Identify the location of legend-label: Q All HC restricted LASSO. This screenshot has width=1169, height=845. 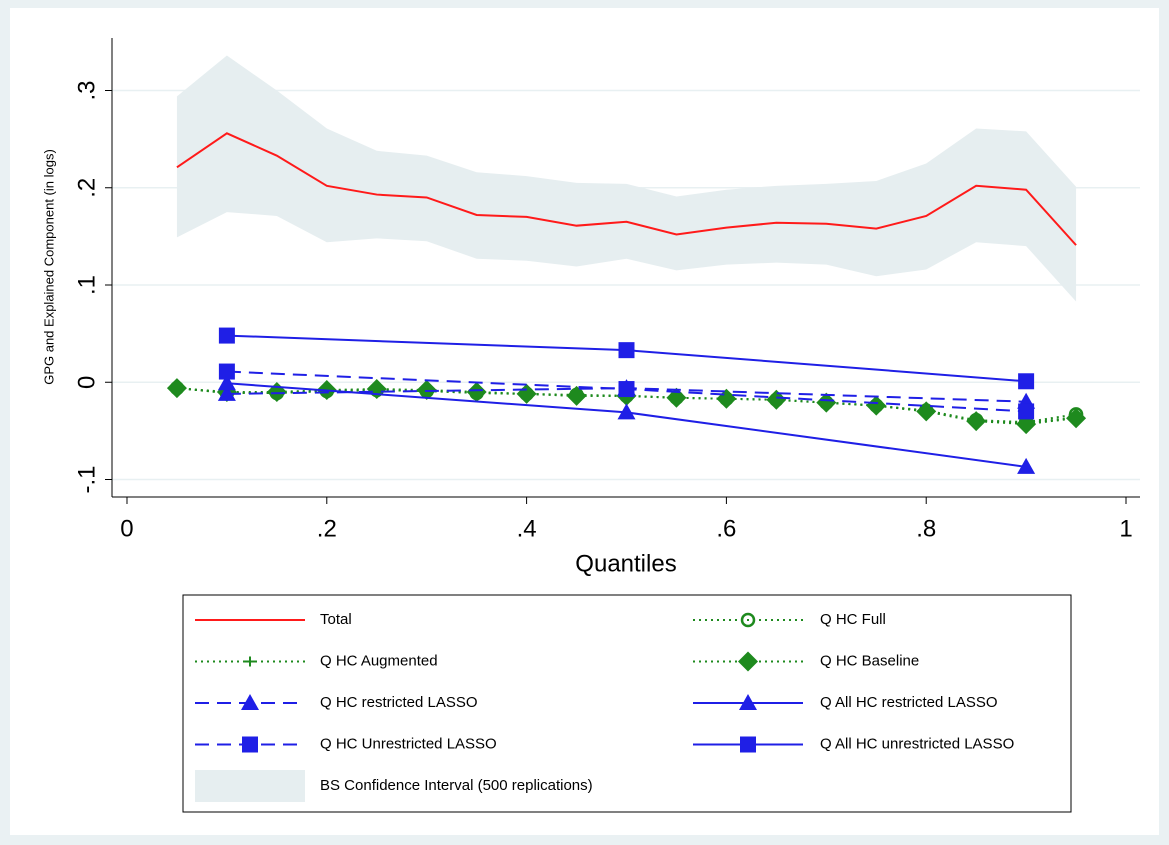
(909, 702).